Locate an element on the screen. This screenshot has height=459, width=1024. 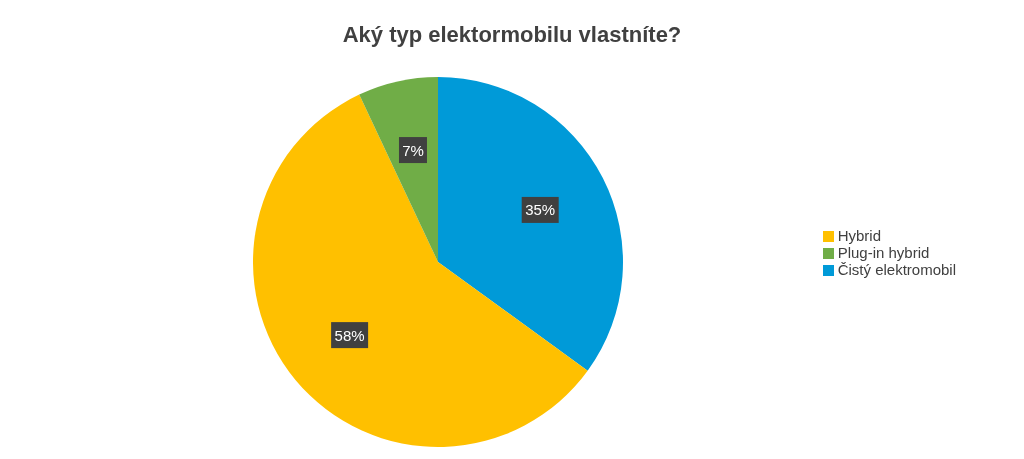
legend-label: Hybrid is located at coordinates (859, 235).